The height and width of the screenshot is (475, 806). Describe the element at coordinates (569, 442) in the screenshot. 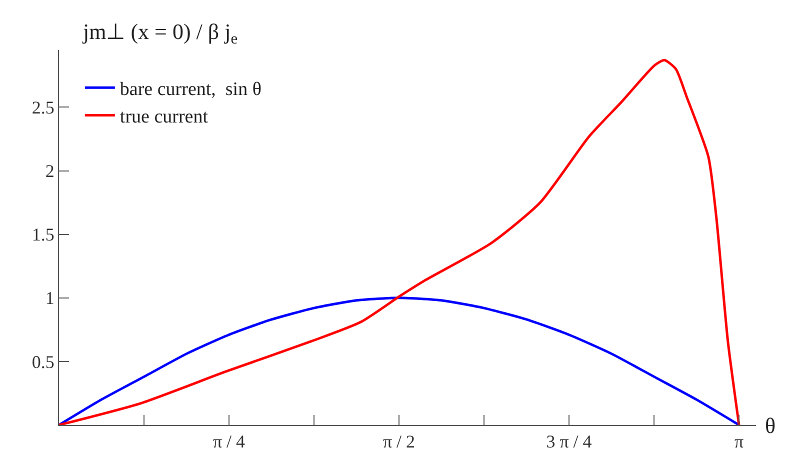

I see `x-tick-label: 3 π / 4` at that location.